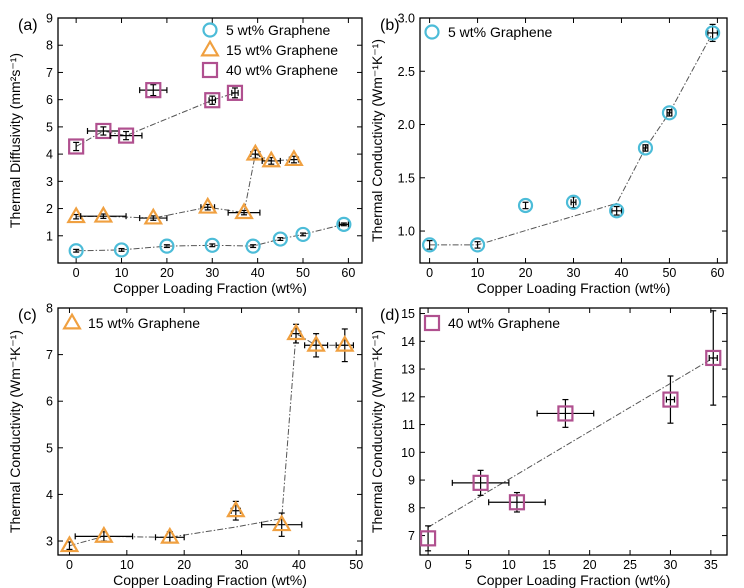 The height and width of the screenshot is (588, 744). I want to click on x-tick-label: 15, so click(549, 565).